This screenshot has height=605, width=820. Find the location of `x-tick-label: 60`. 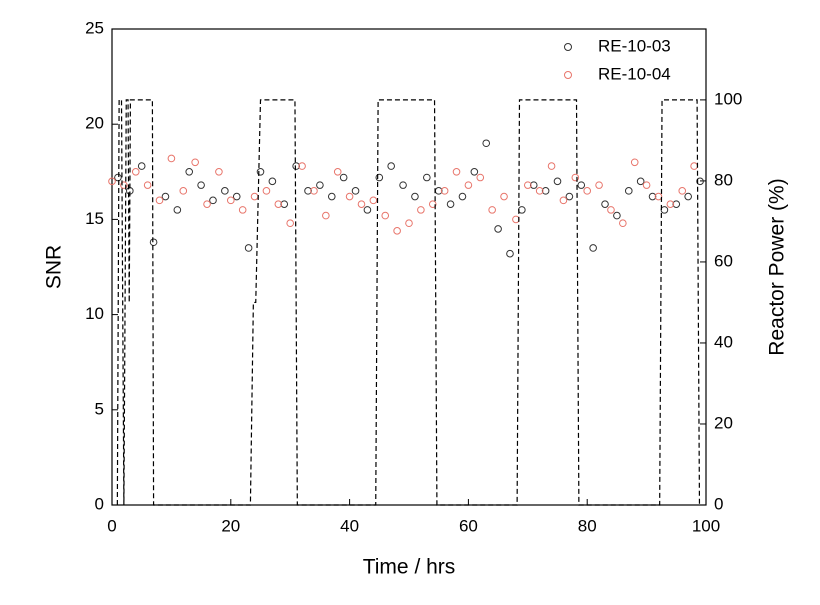

x-tick-label: 60 is located at coordinates (468, 525).